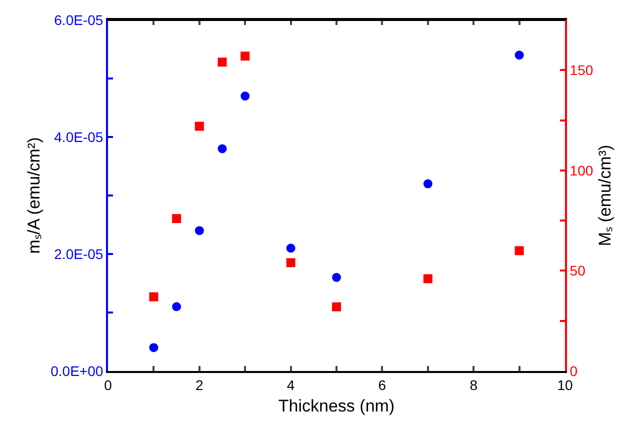 Image resolution: width=623 pixels, height=431 pixels. I want to click on x-tick-label: 6, so click(382, 384).